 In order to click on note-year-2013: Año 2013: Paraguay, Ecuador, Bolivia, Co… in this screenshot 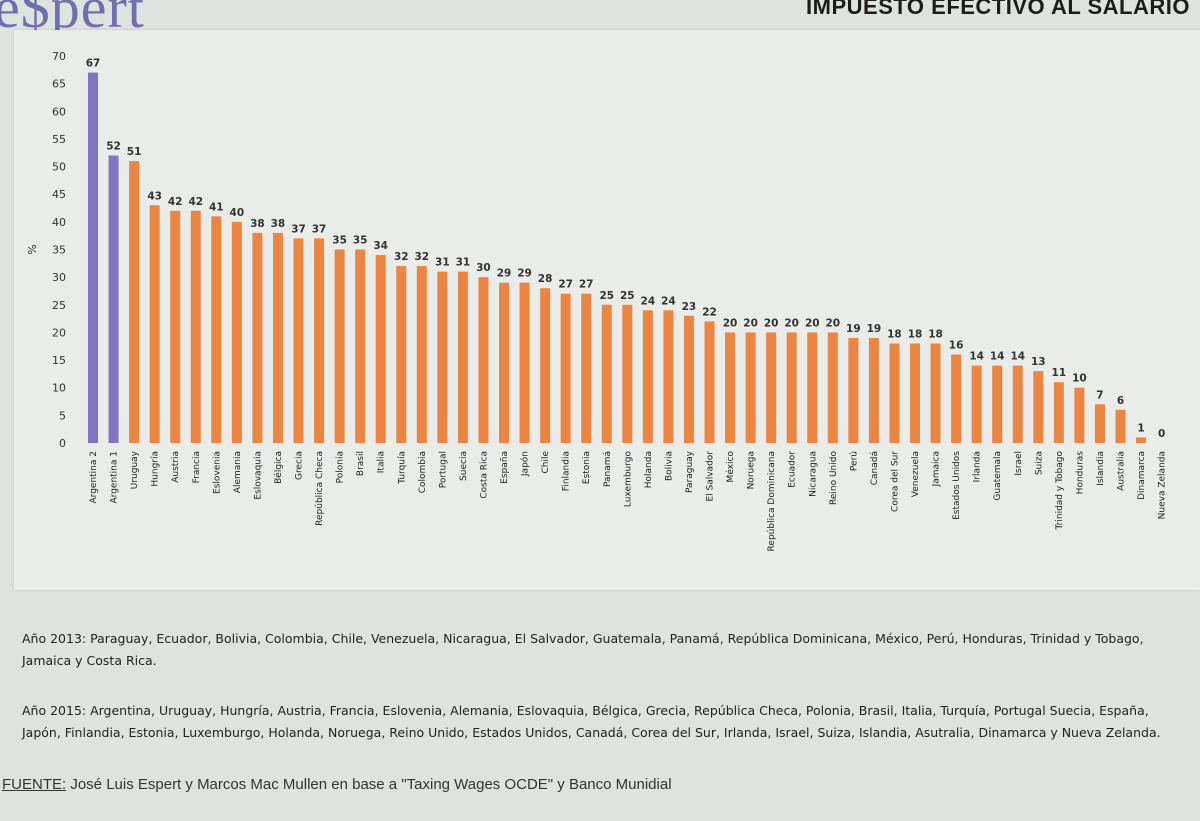, I will do `click(583, 649)`.